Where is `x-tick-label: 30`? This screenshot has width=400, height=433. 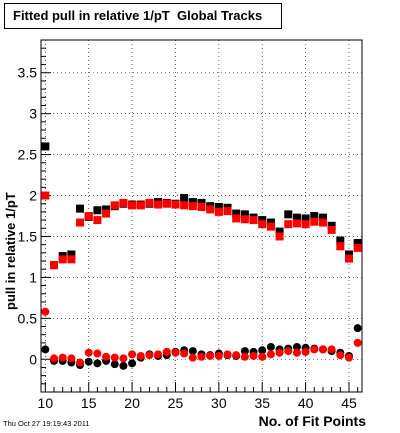
x-tick-label: 30 is located at coordinates (219, 403).